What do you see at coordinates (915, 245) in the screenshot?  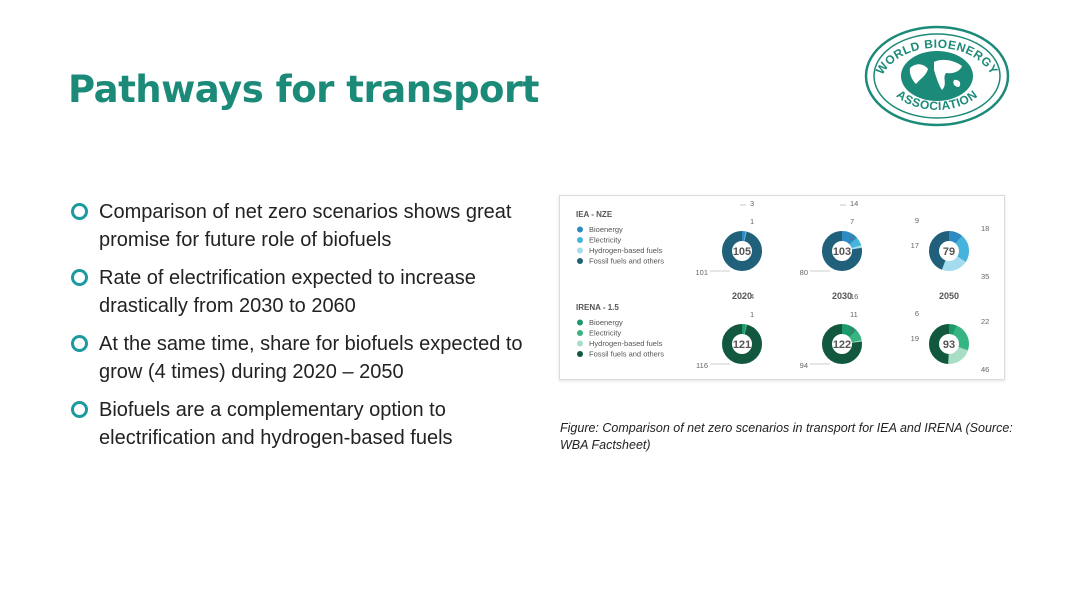 I see `donut-value-label: 17` at bounding box center [915, 245].